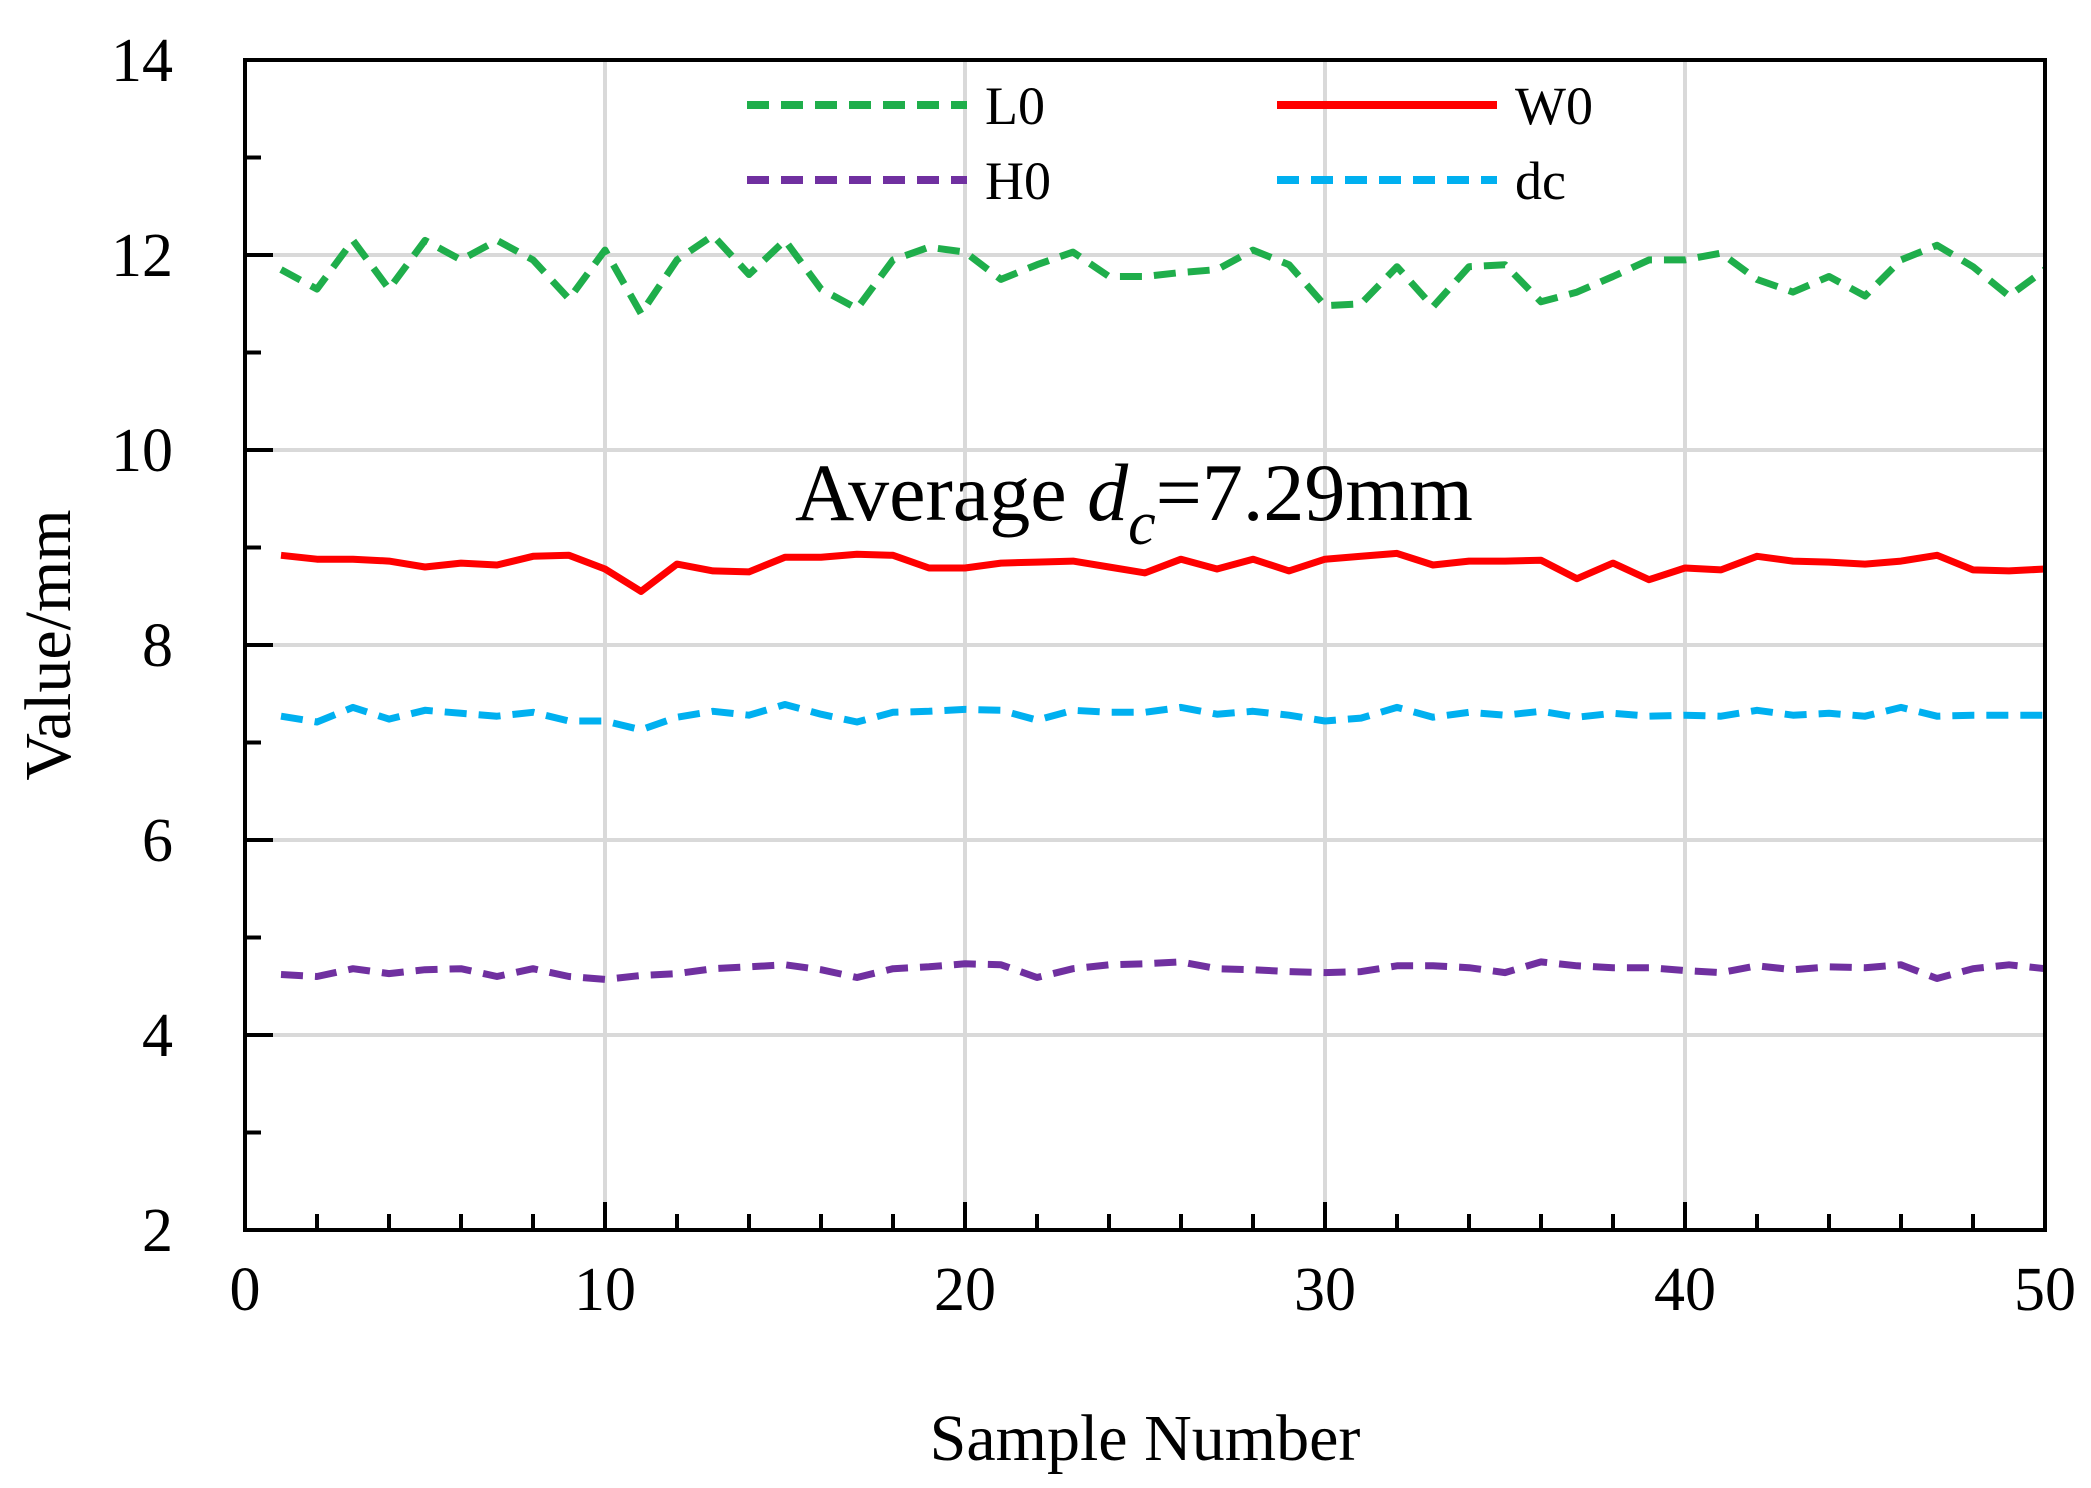  Describe the element at coordinates (1108, 492) in the screenshot. I see `annotation-symbol: d` at that location.